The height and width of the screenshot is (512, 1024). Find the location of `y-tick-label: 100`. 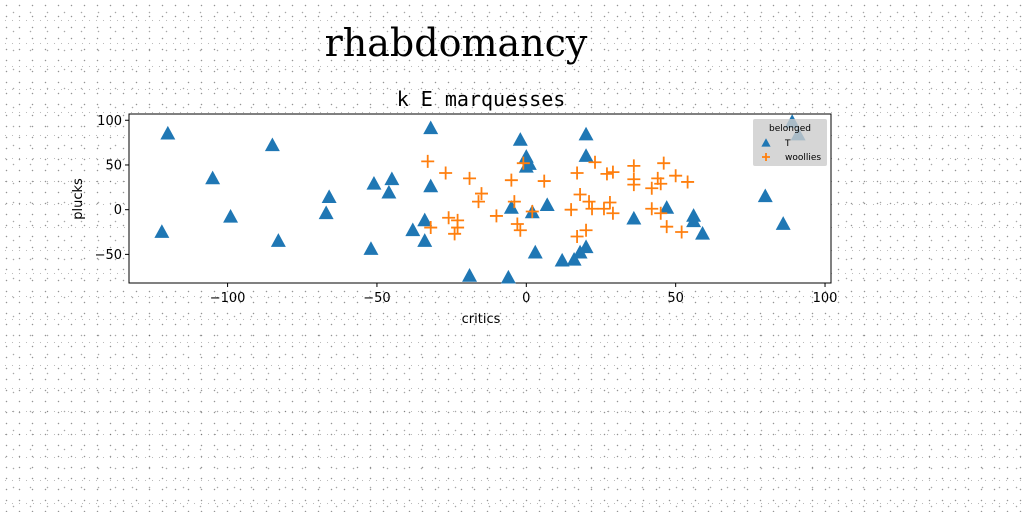

y-tick-label: 100 is located at coordinates (109, 121).